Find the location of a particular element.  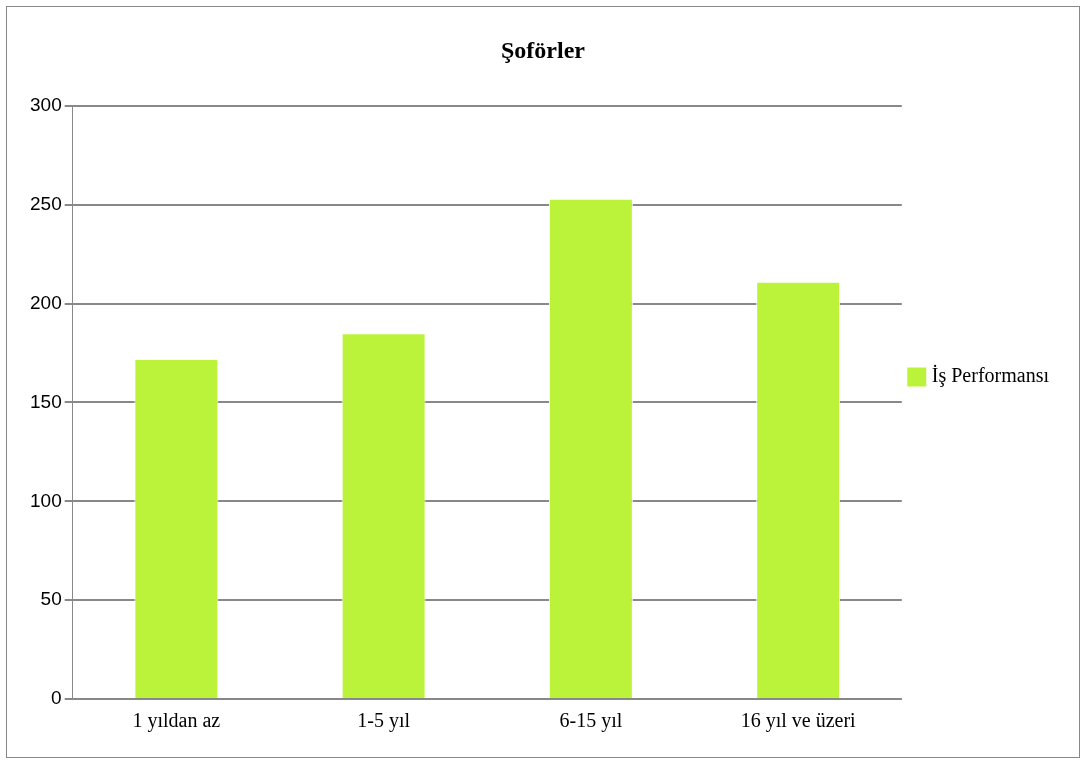

y-tick-label: 250 is located at coordinates (46, 203).